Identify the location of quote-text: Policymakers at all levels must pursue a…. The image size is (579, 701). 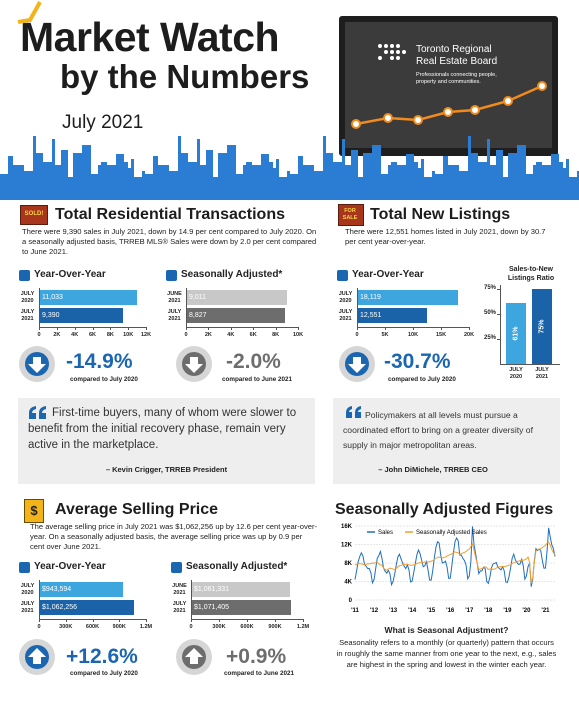
(438, 430).